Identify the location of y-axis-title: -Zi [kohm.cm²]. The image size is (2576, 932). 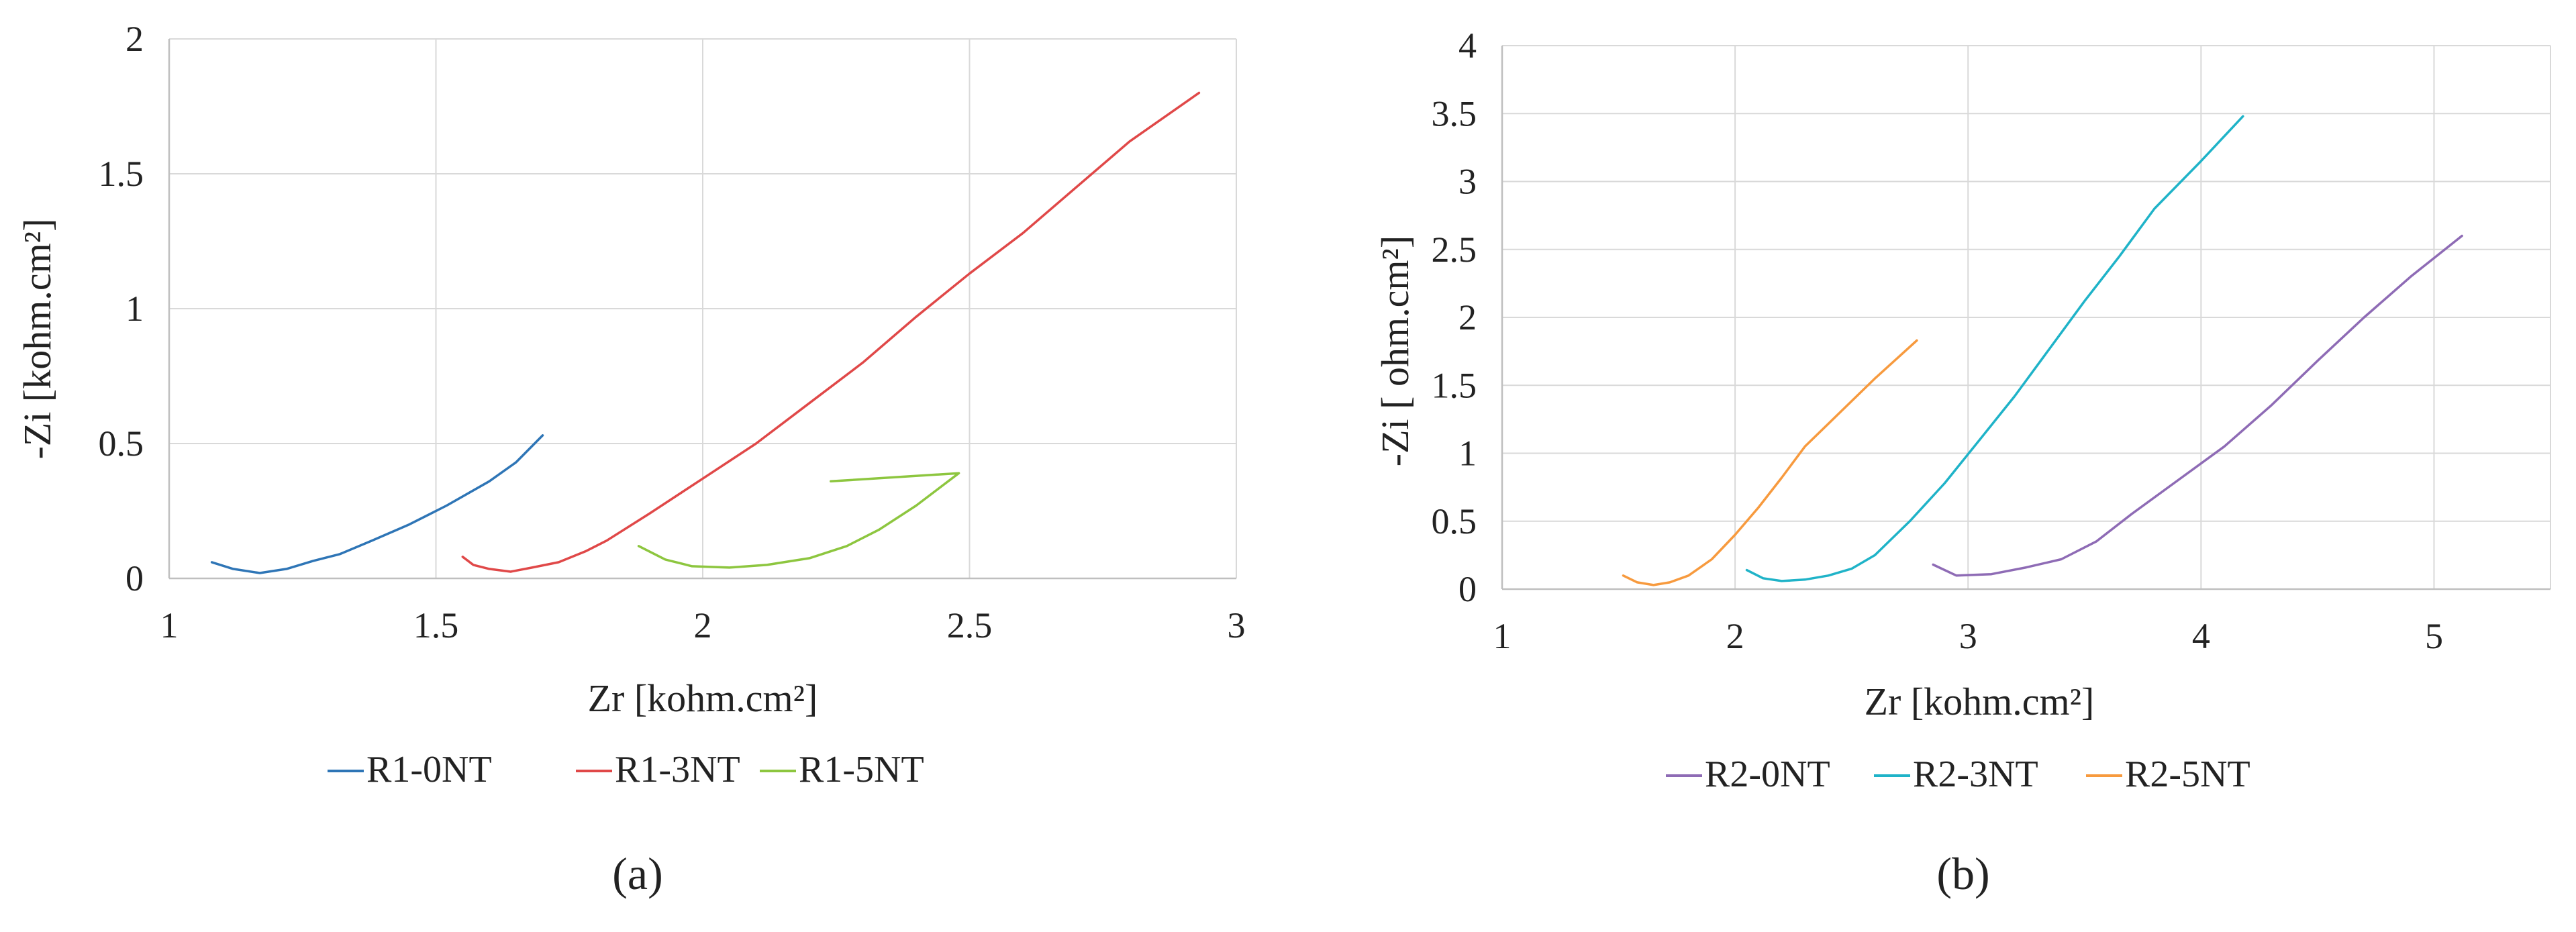
(37, 339).